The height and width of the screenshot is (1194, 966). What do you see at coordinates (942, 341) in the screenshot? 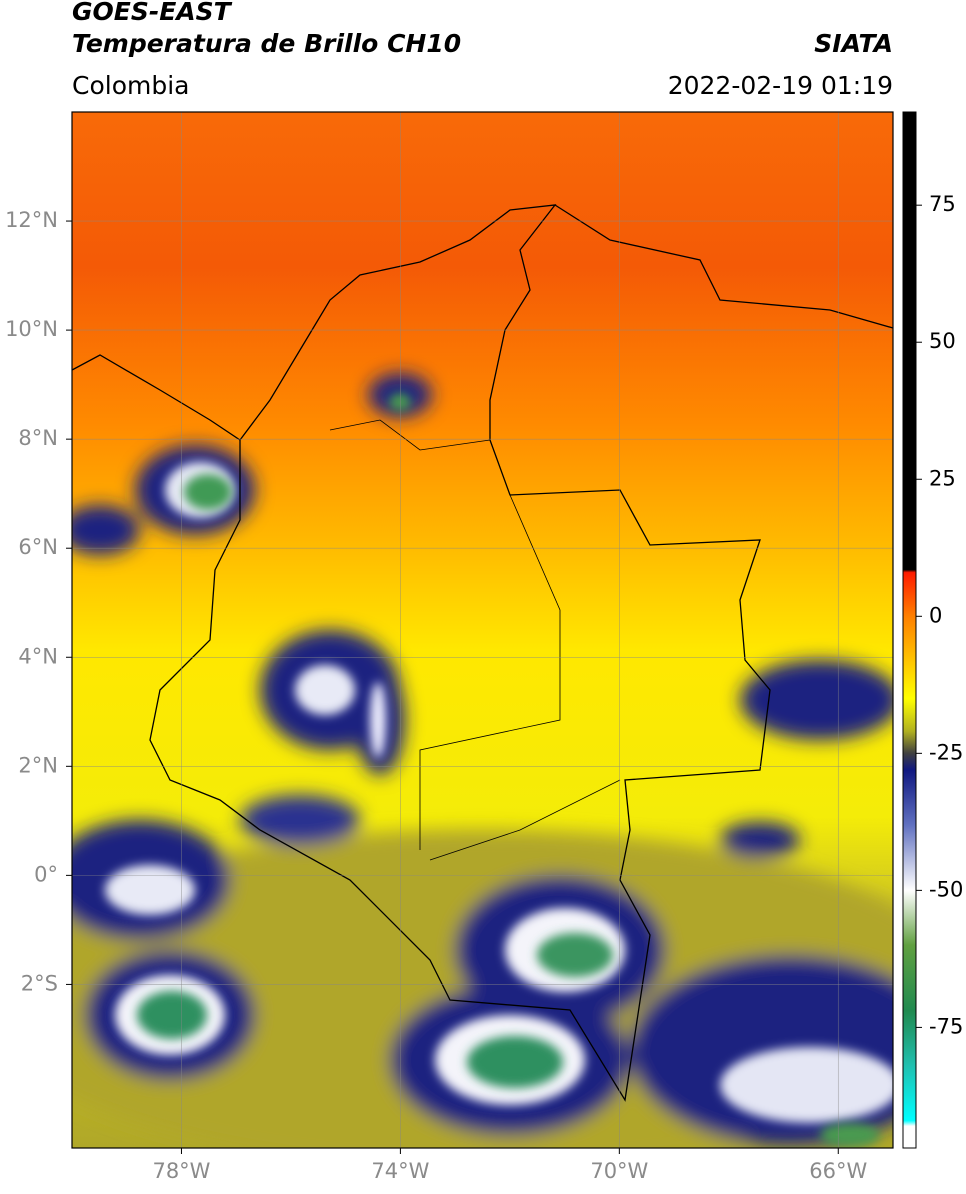
I see `colorbar-tick-label: 50` at bounding box center [942, 341].